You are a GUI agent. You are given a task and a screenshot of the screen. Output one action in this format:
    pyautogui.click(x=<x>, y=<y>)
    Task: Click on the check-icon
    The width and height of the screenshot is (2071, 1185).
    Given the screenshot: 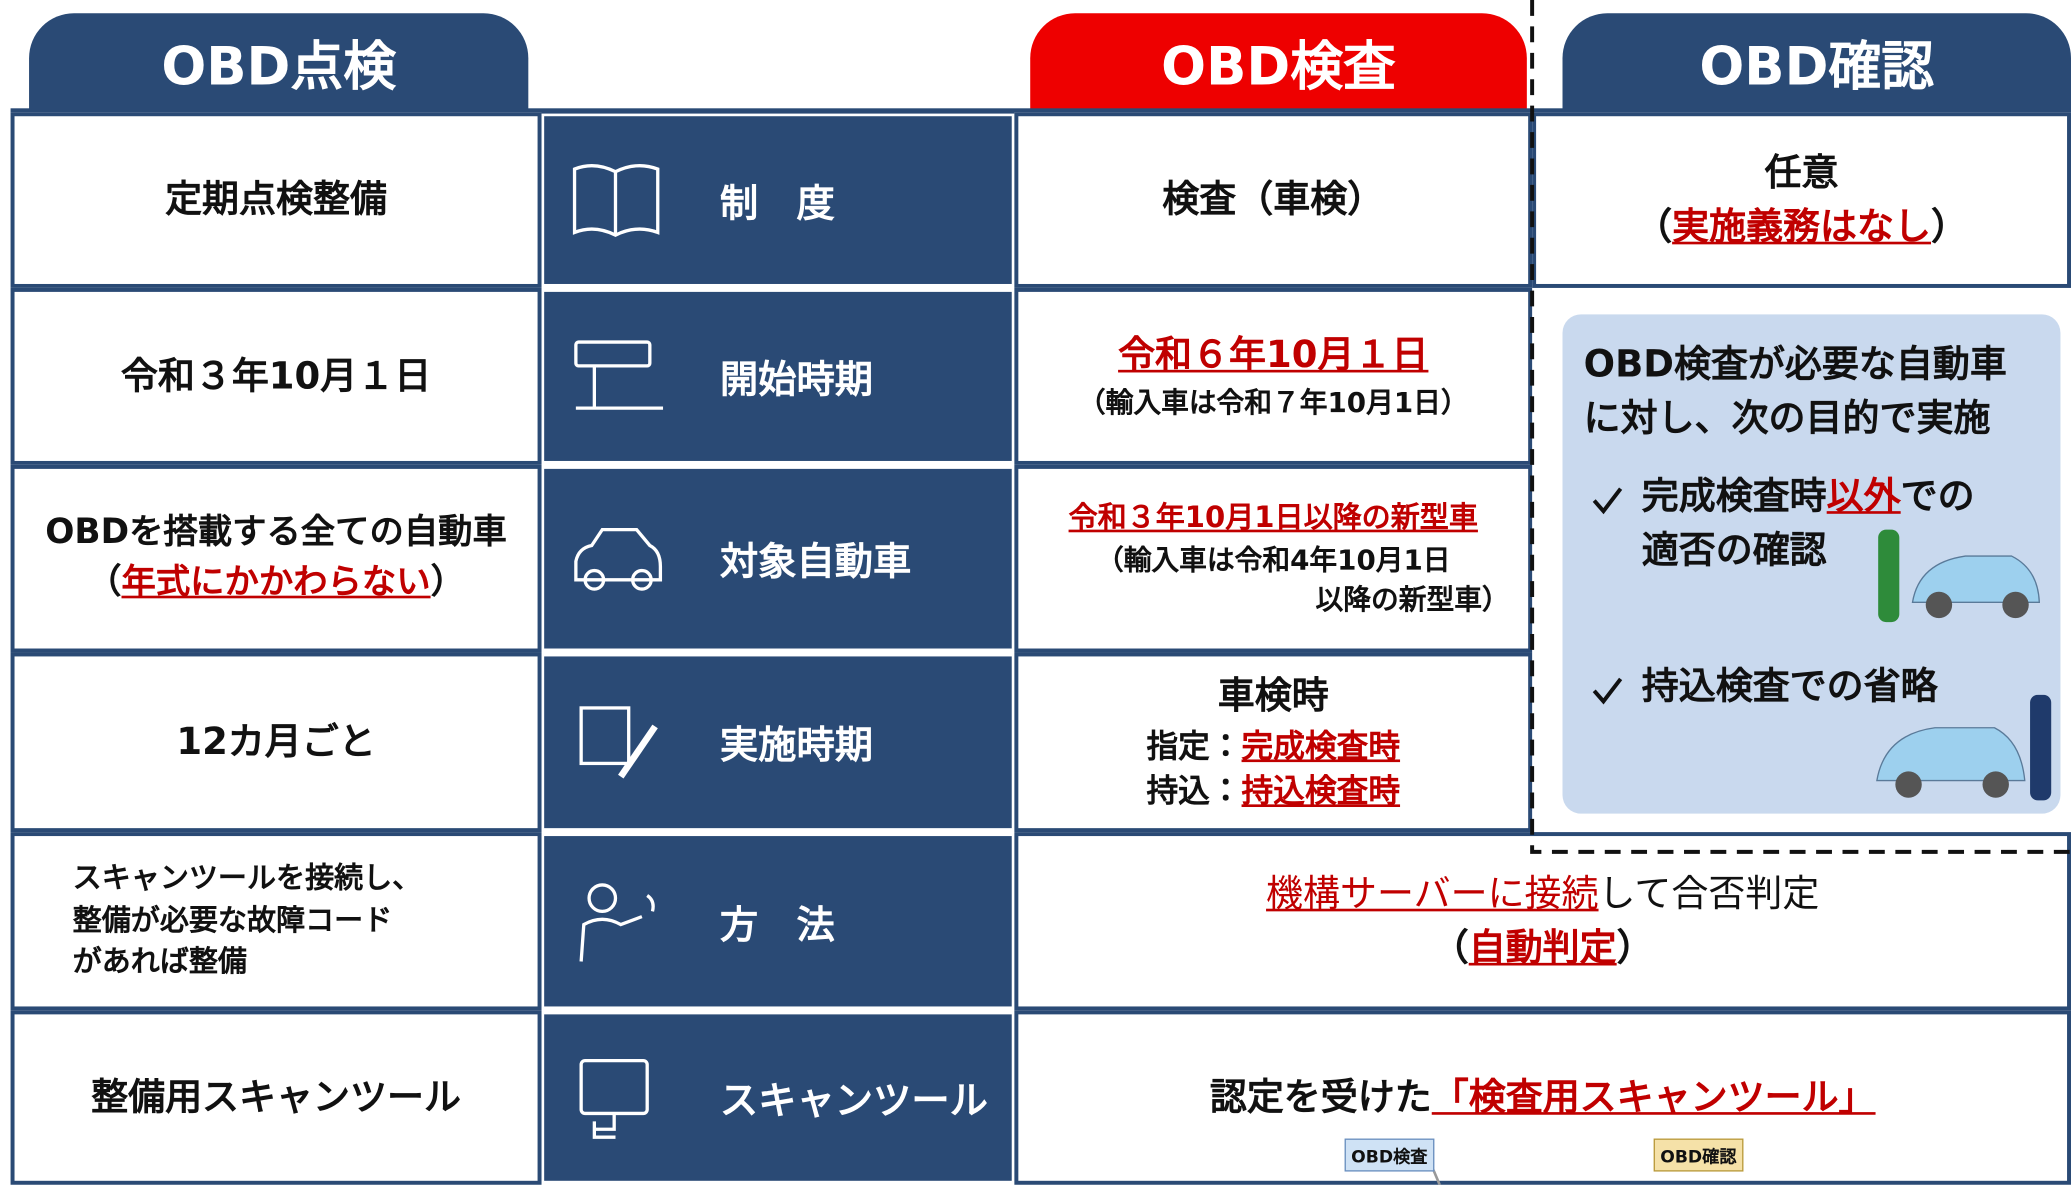 What is the action you would take?
    pyautogui.click(x=1607, y=691)
    